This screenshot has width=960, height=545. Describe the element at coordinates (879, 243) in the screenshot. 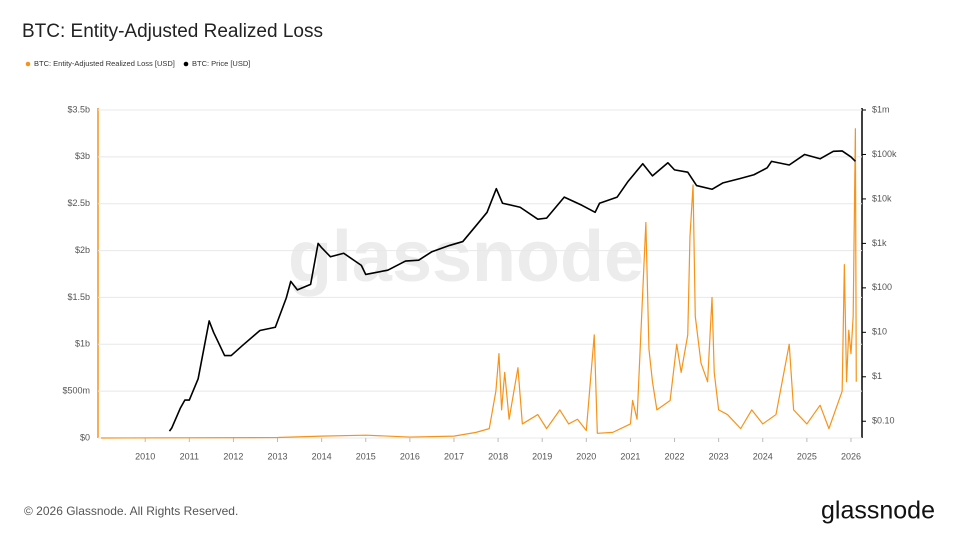

I see `y2-tick-label: $1k` at that location.